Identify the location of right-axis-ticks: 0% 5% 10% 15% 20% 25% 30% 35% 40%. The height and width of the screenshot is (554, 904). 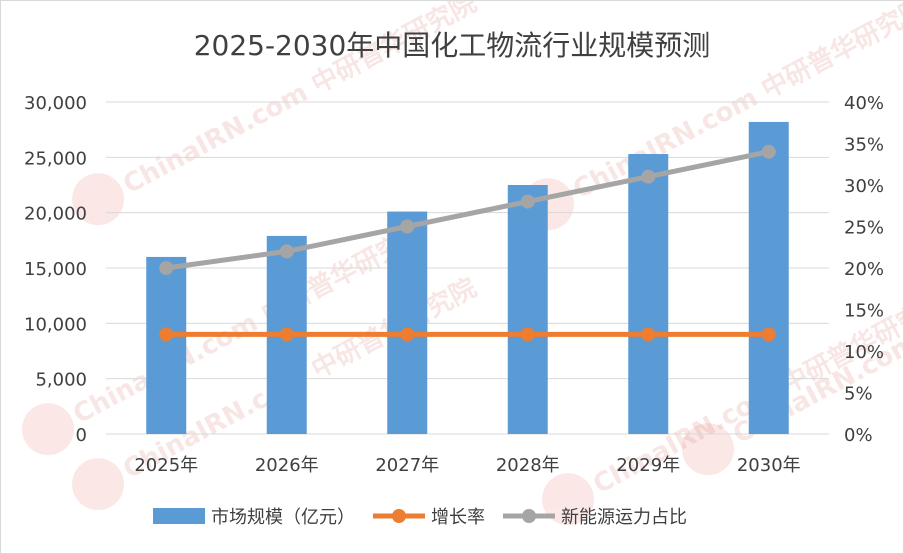
(864, 269).